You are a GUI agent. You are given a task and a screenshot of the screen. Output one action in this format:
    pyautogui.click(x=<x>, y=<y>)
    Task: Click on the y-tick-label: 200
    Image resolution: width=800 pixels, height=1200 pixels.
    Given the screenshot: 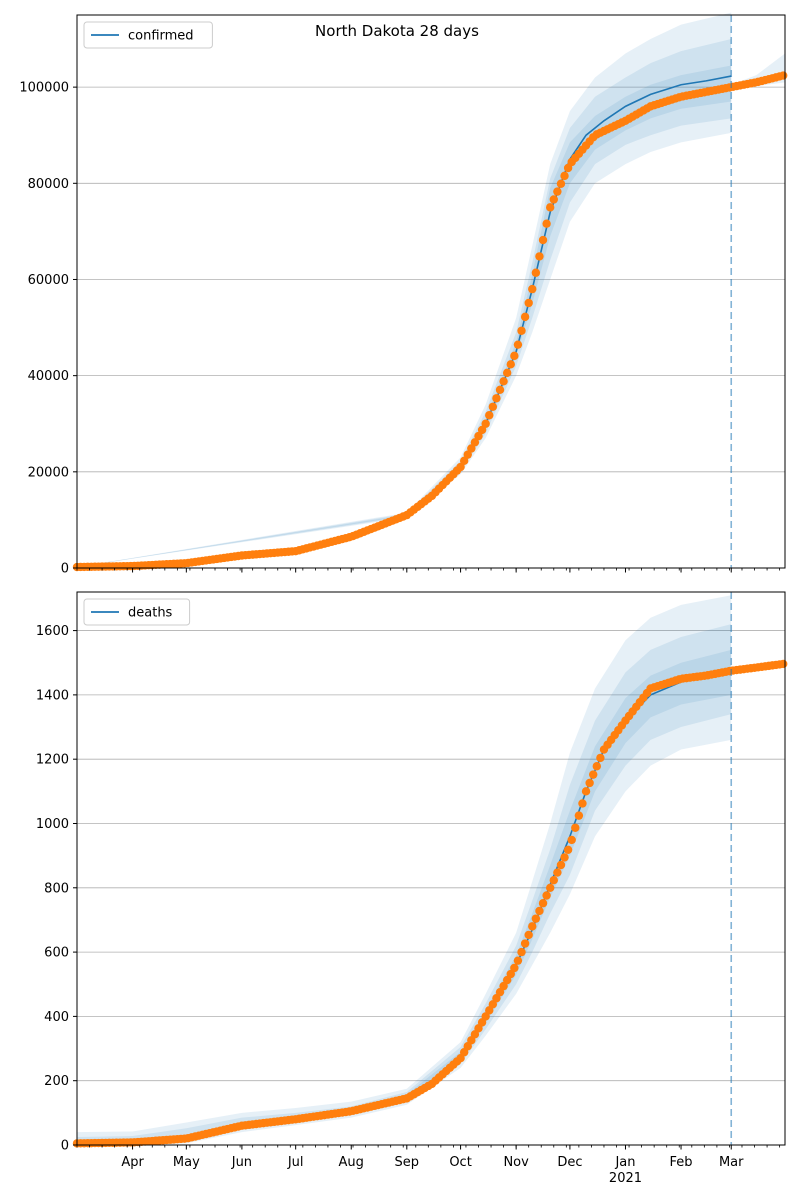 What is the action you would take?
    pyautogui.click(x=56, y=1081)
    